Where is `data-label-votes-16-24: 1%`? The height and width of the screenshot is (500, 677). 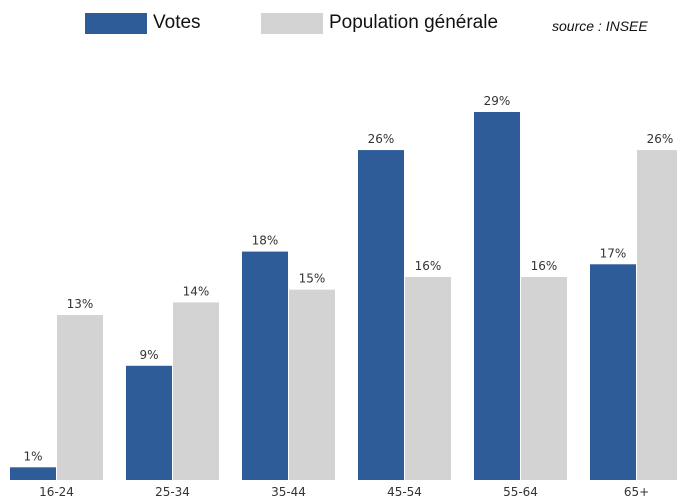 data-label-votes-16-24: 1% is located at coordinates (32, 456).